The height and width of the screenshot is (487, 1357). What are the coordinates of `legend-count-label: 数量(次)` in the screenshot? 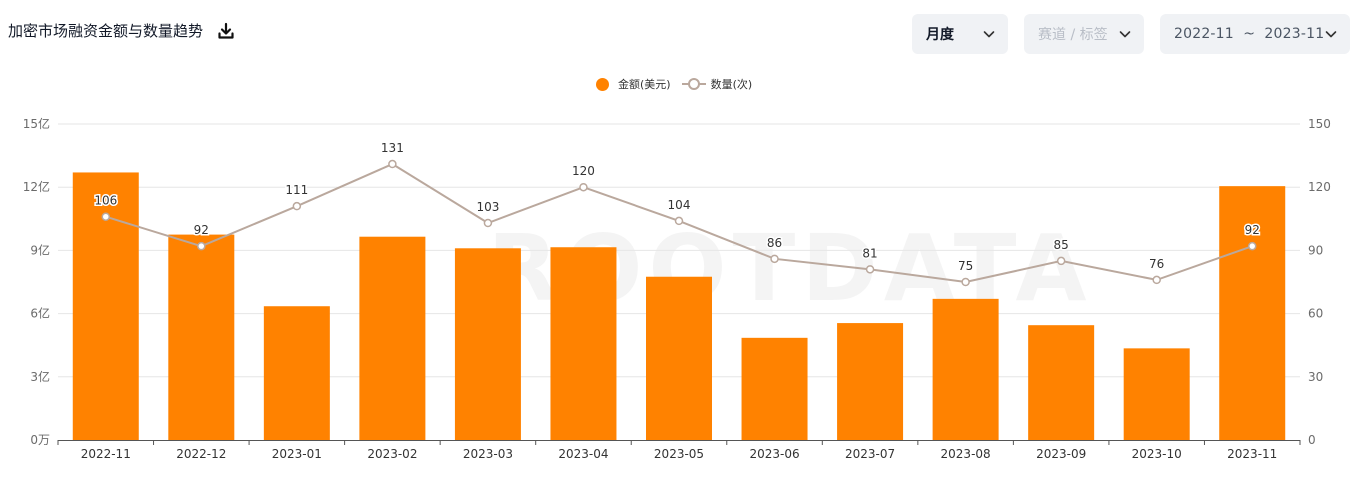 It's located at (731, 84).